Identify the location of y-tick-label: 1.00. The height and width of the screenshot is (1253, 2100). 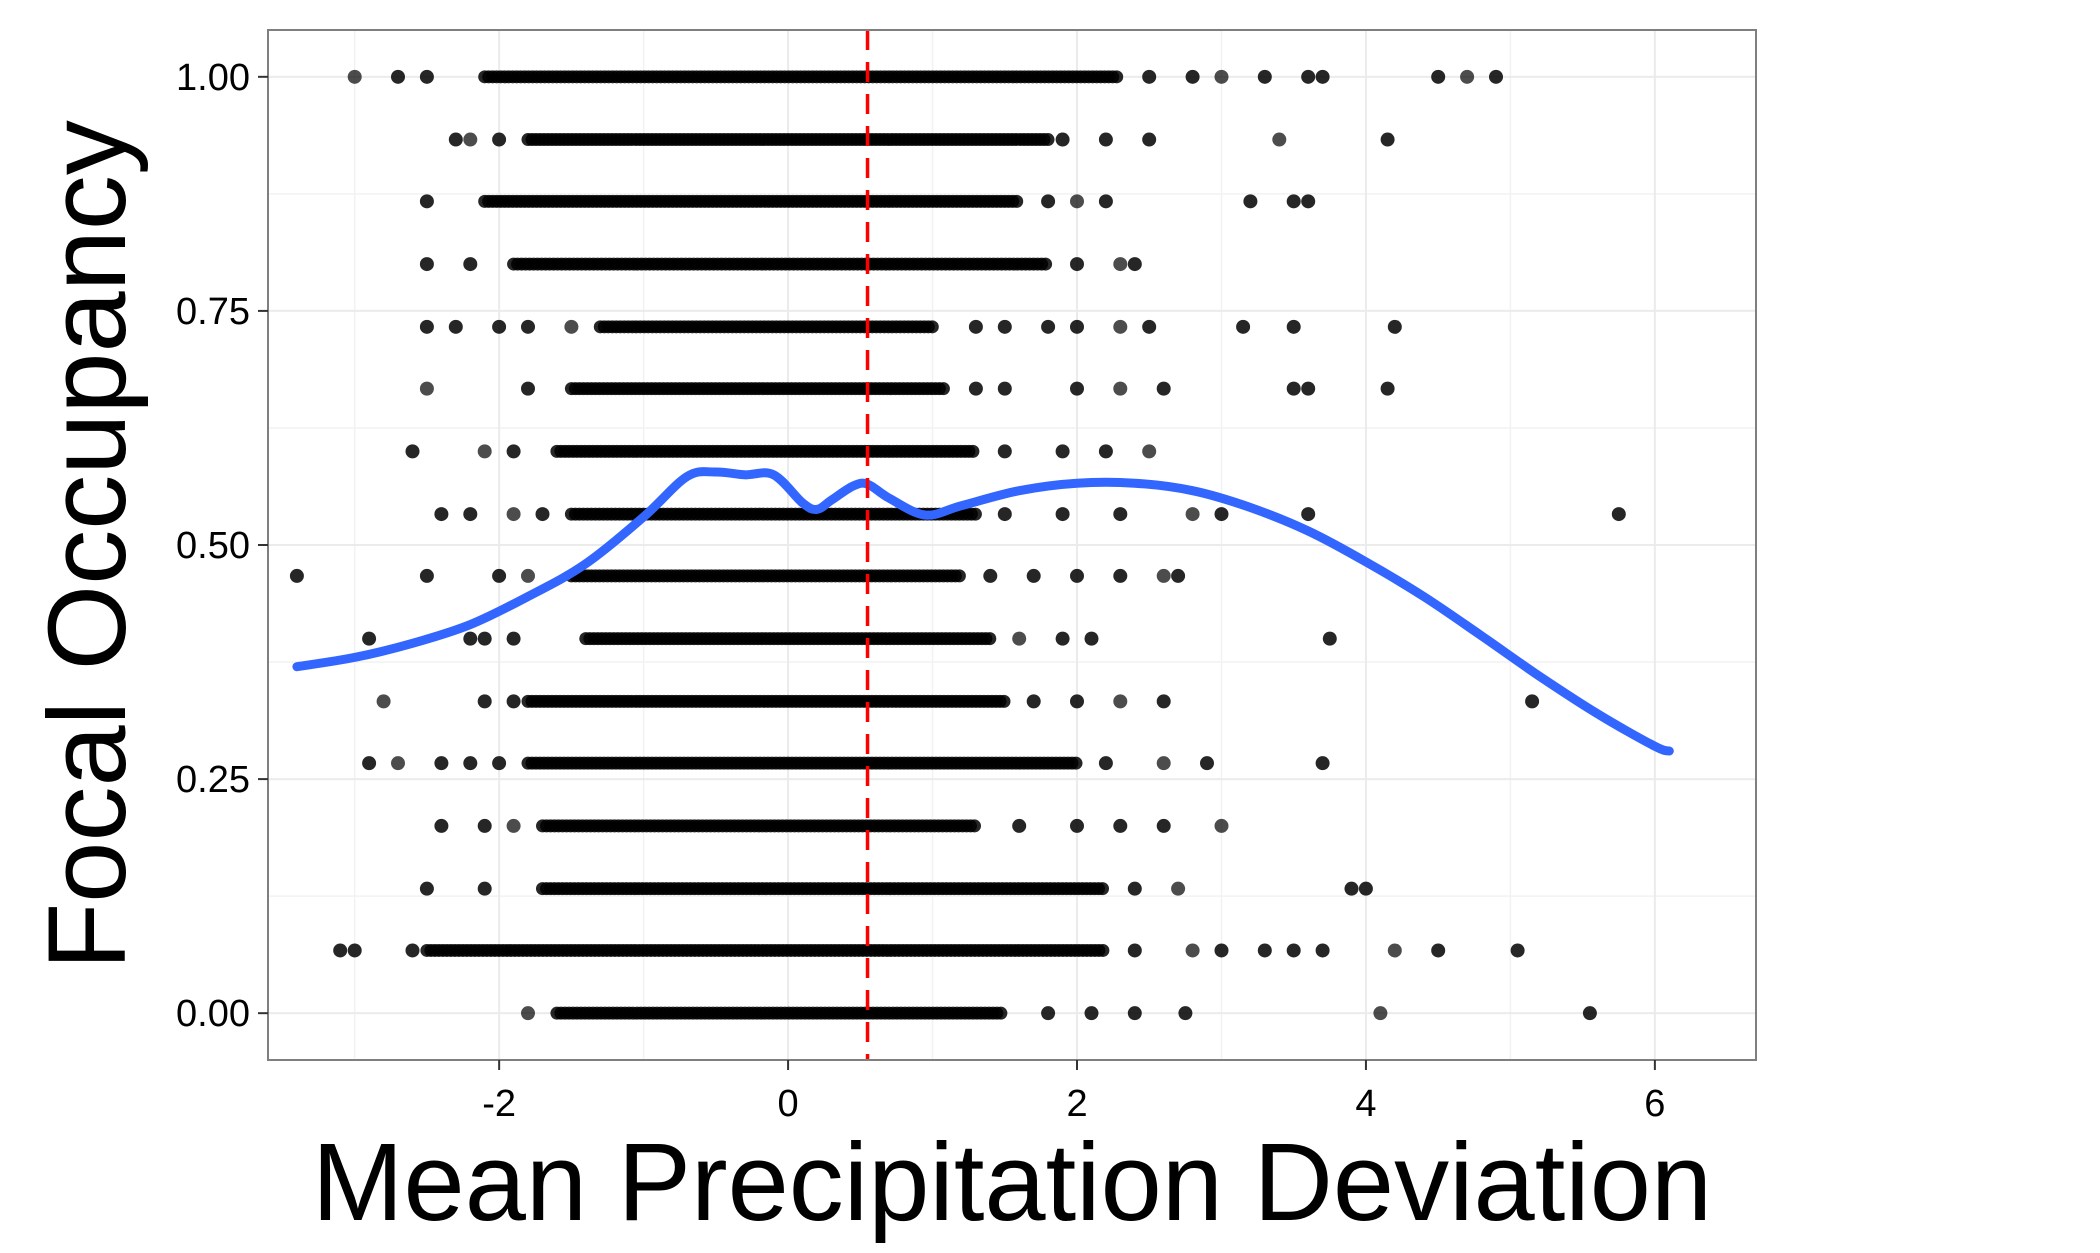
(213, 78).